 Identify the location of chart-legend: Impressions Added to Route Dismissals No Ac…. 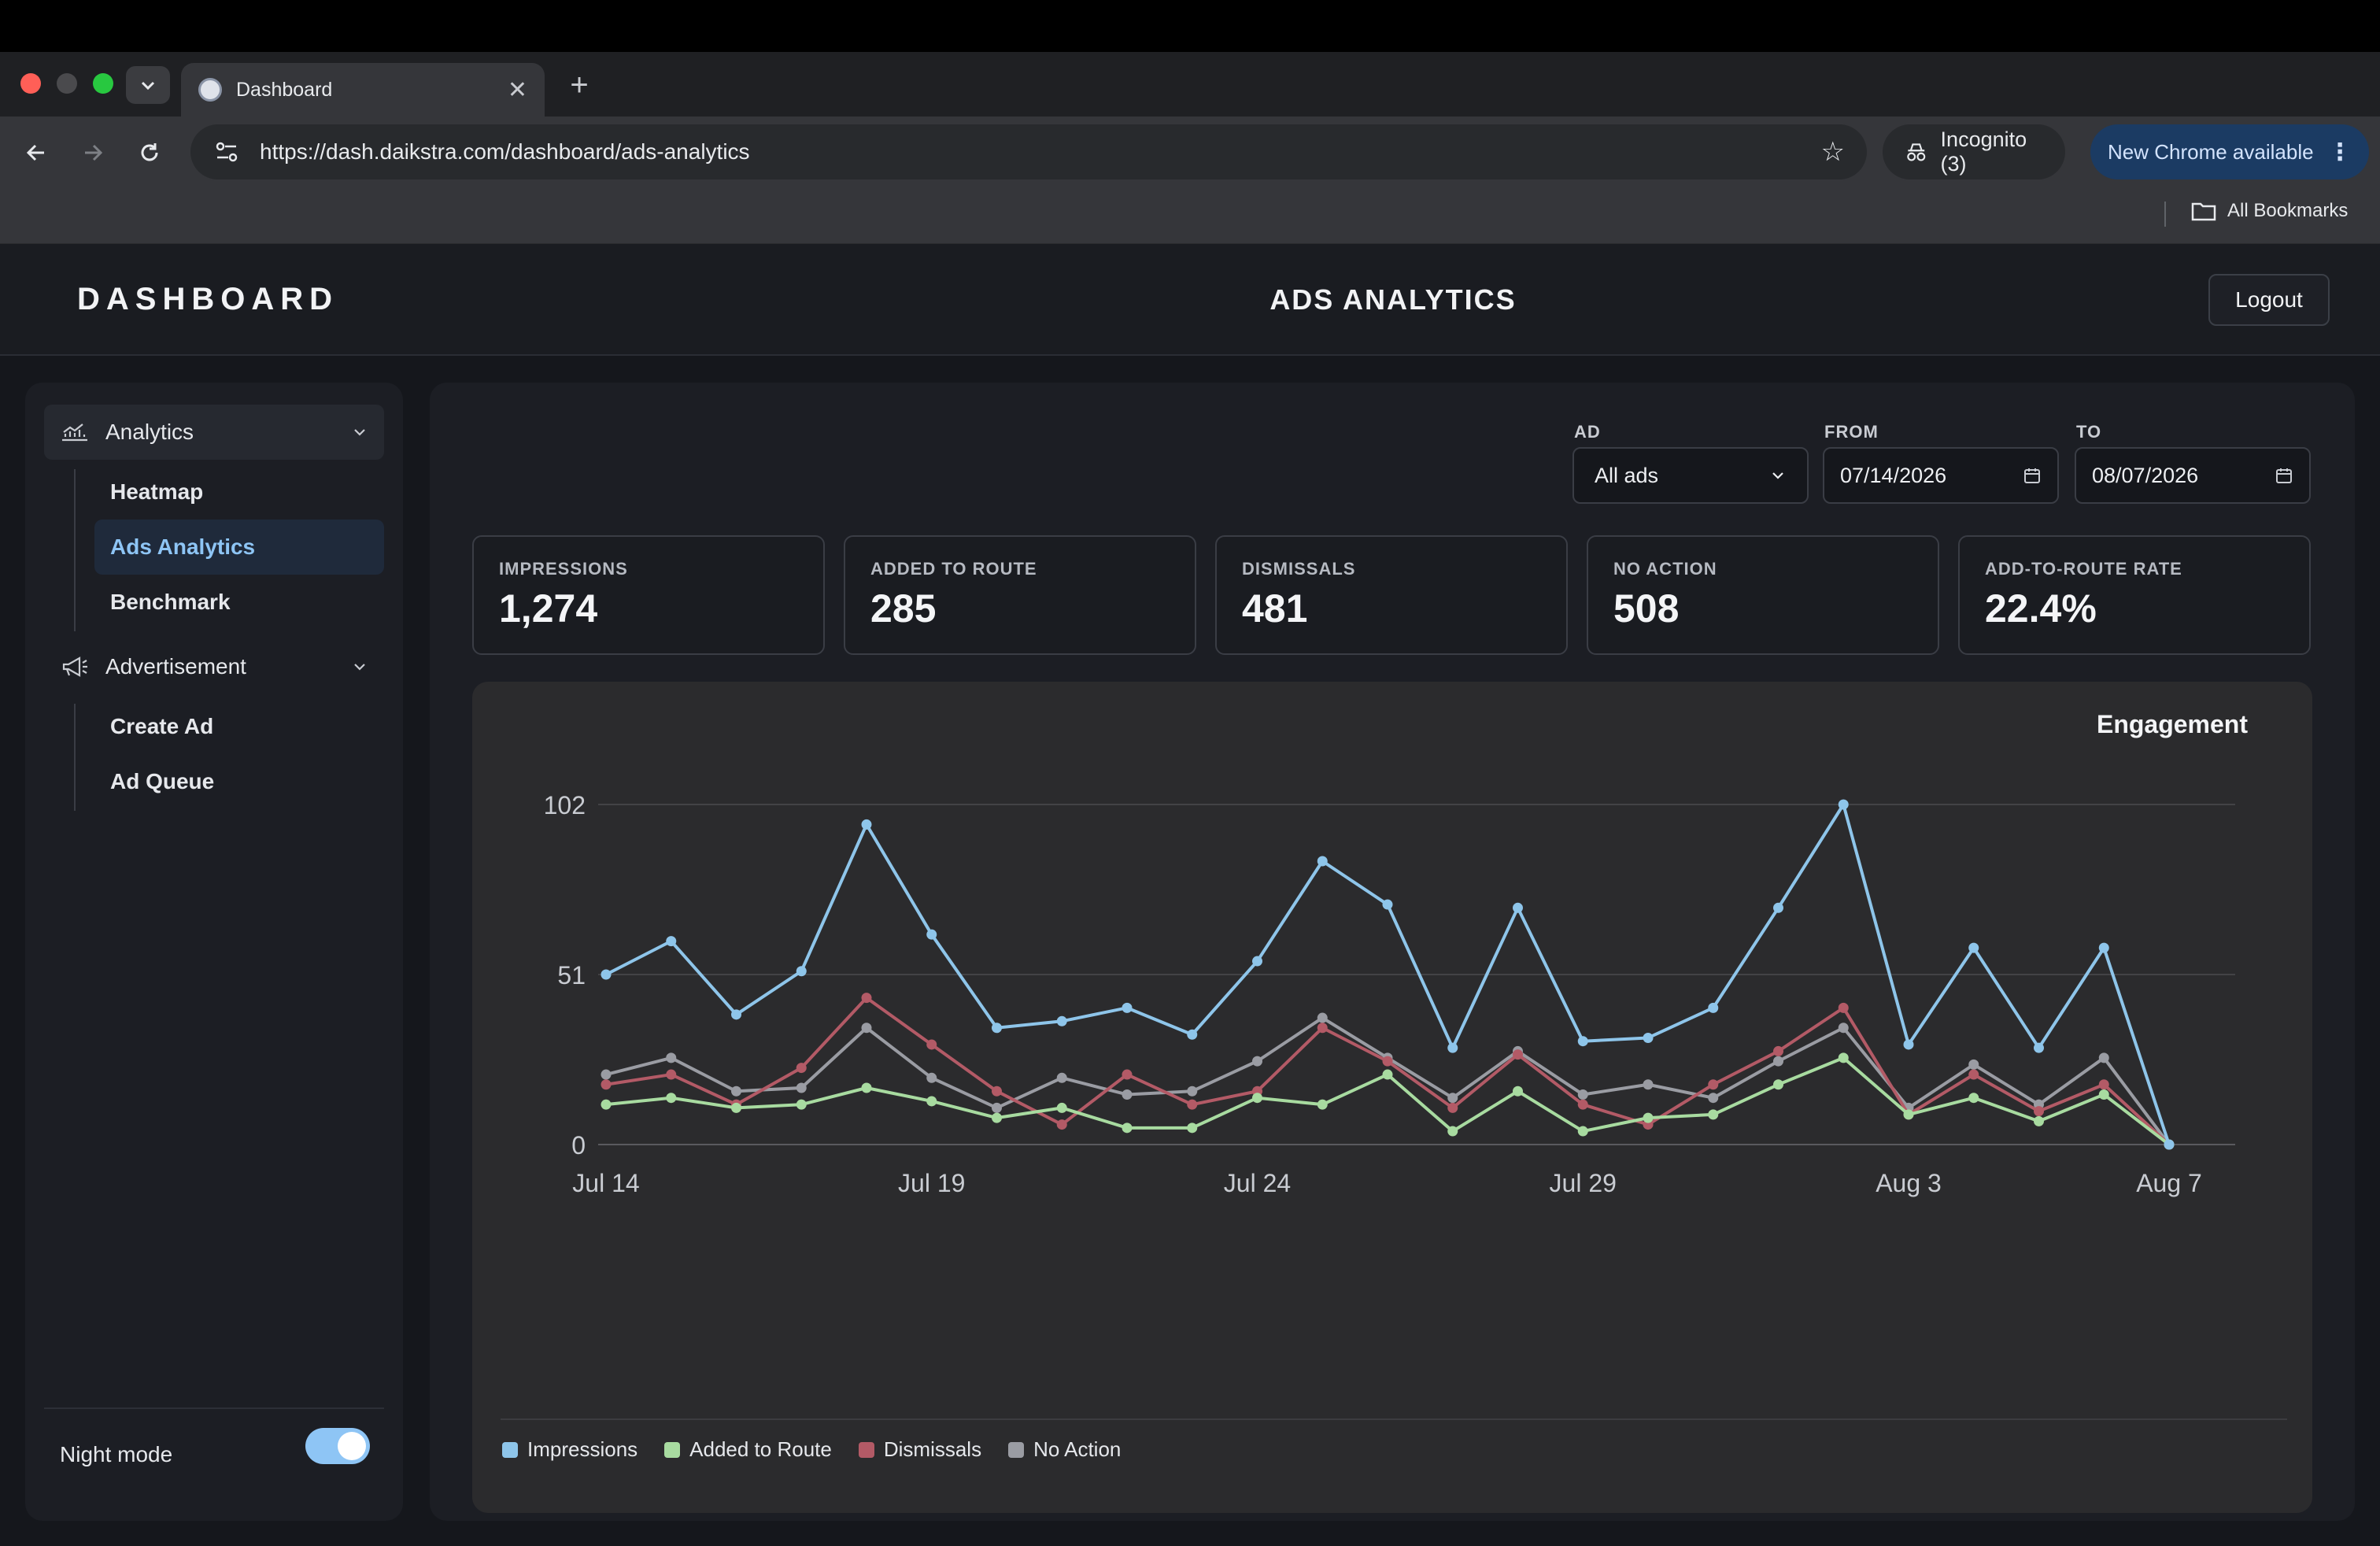
(811, 1449).